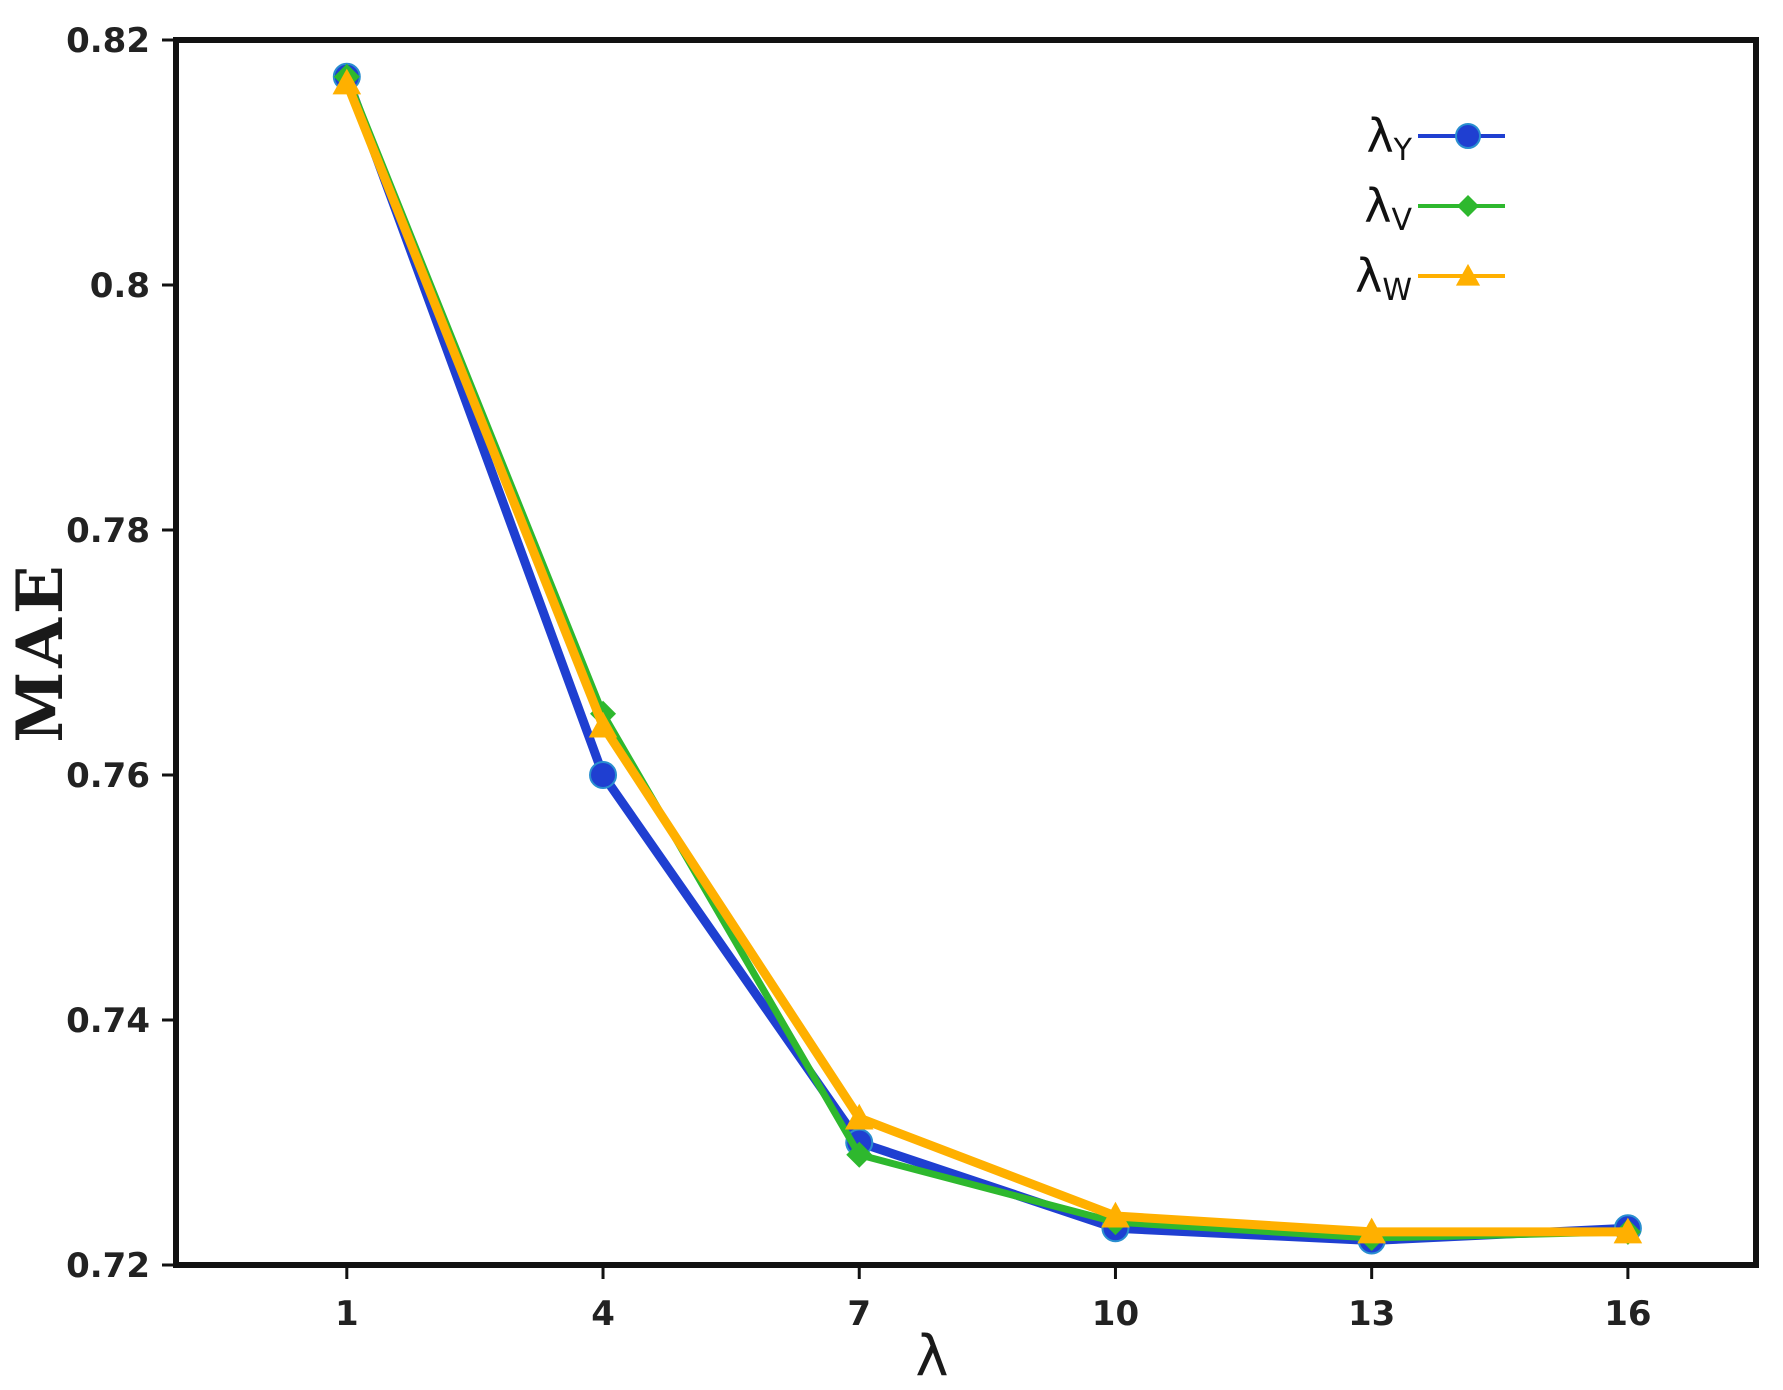 The width and height of the screenshot is (1783, 1390). Describe the element at coordinates (108, 531) in the screenshot. I see `y-tick-label: 0.78` at that location.